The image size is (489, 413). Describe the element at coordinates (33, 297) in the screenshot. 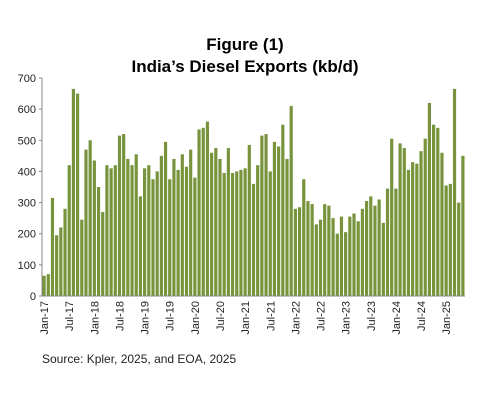

I see `y-tick-label: 0` at that location.